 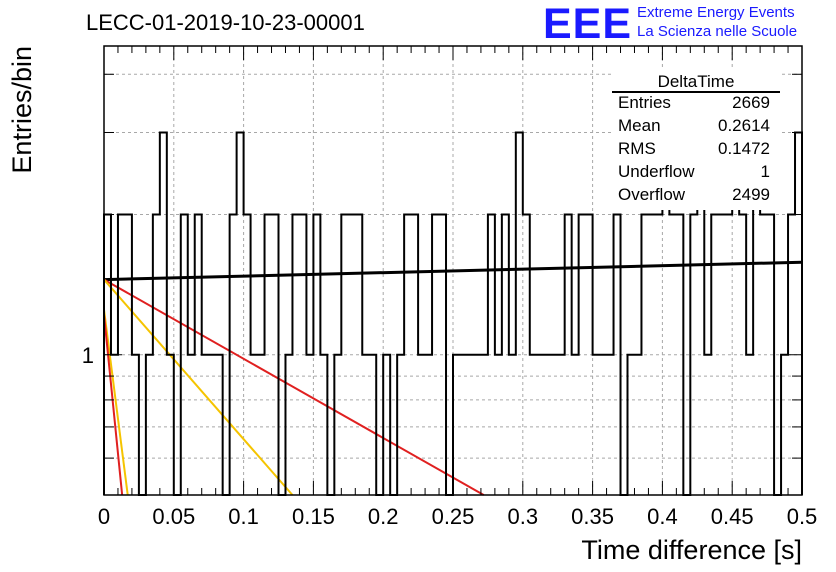 I want to click on x-tick-label: 0, so click(x=104, y=516).